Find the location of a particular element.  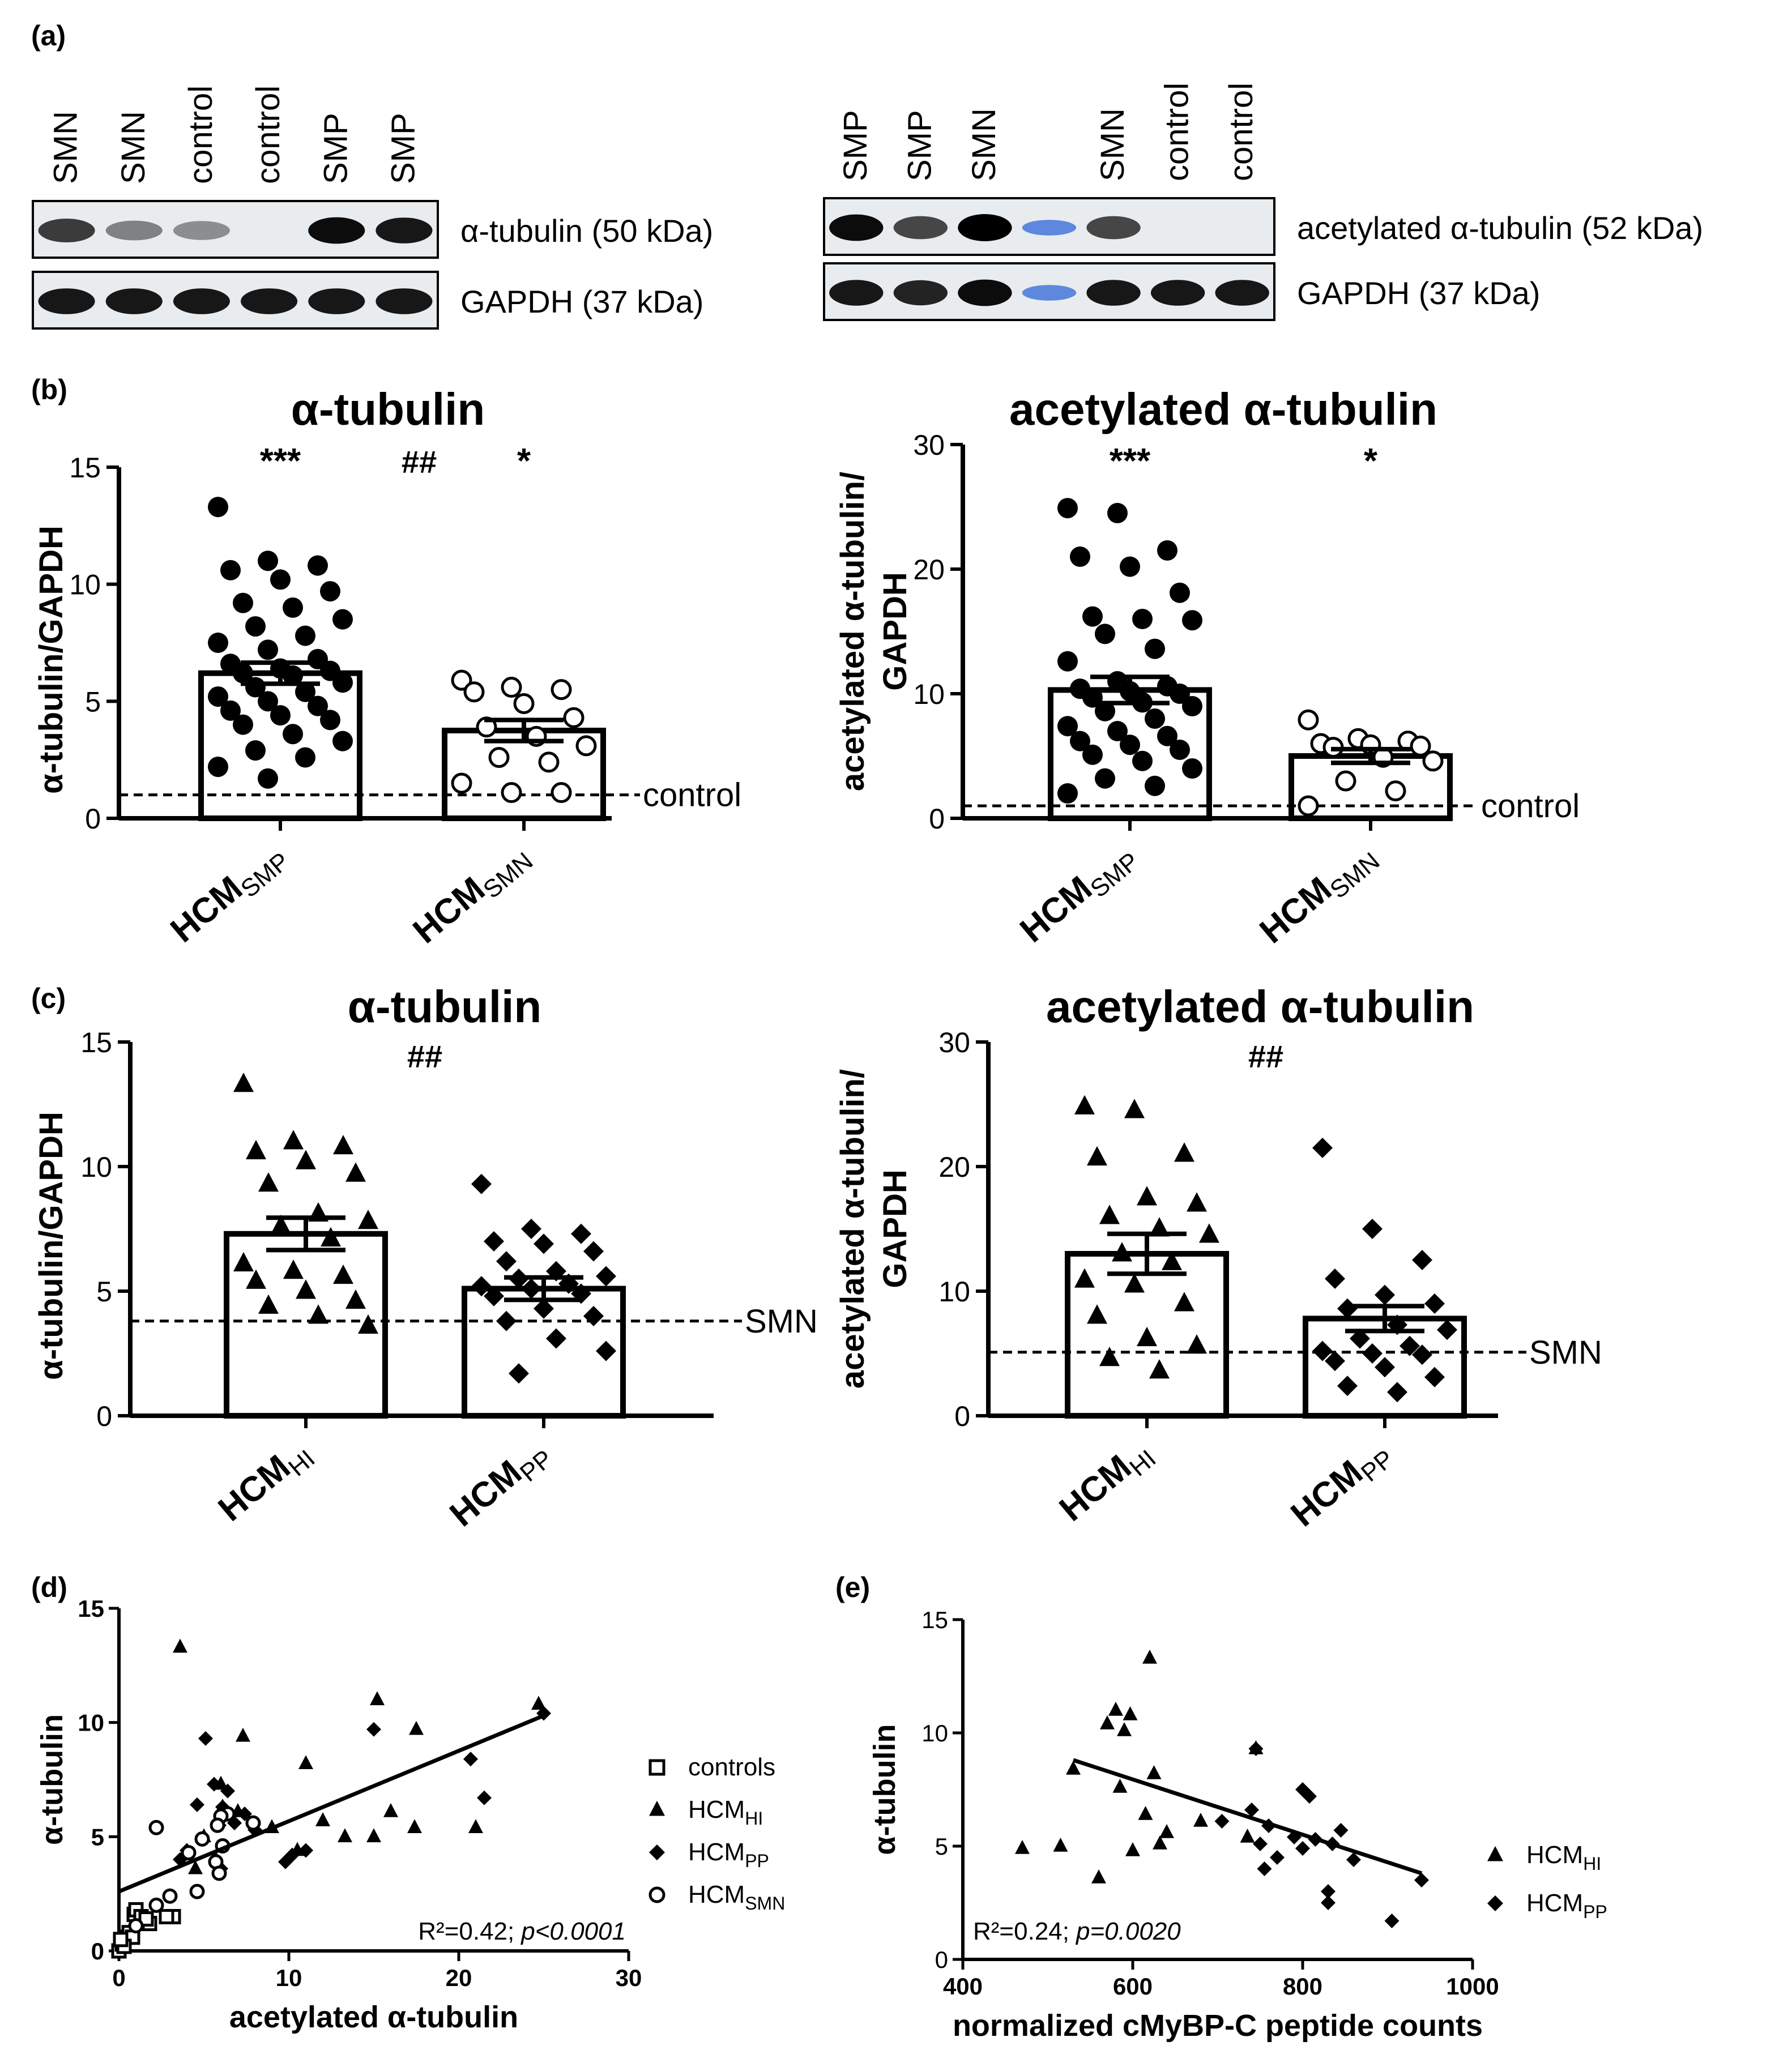

category-label: HCMHI is located at coordinates (266, 1483).